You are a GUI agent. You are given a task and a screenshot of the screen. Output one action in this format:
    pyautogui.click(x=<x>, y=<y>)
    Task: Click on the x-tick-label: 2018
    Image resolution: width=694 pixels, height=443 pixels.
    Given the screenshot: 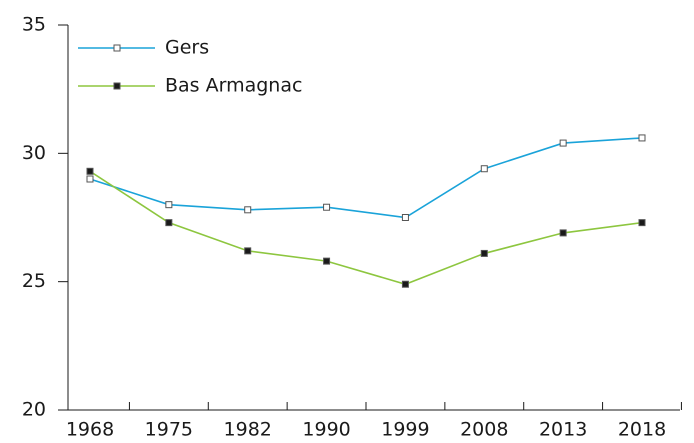 What is the action you would take?
    pyautogui.click(x=642, y=430)
    